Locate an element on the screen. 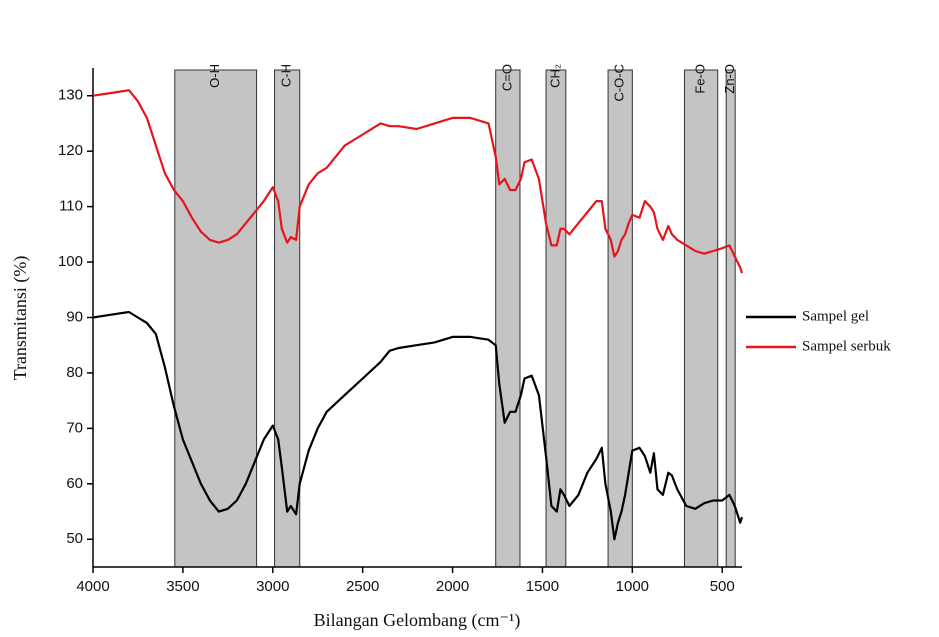 This screenshot has height=637, width=939. band-label: Zn-O is located at coordinates (729, 79).